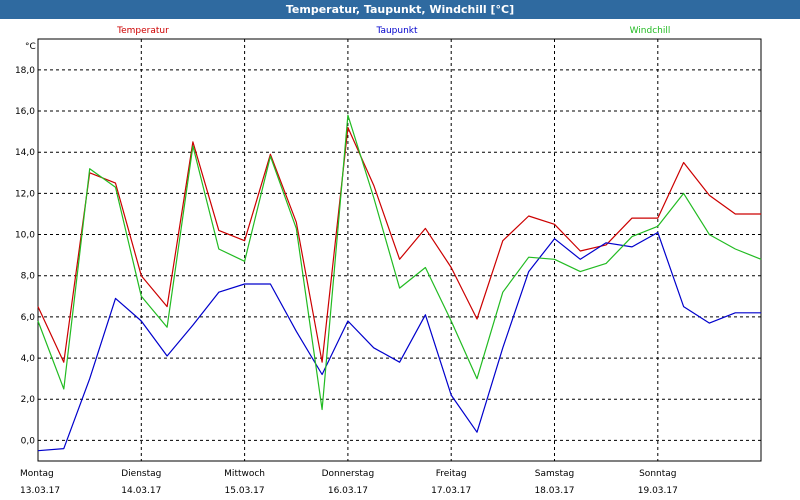 The height and width of the screenshot is (500, 800). Describe the element at coordinates (554, 474) in the screenshot. I see `x-tick-day-label: Samstag` at that location.